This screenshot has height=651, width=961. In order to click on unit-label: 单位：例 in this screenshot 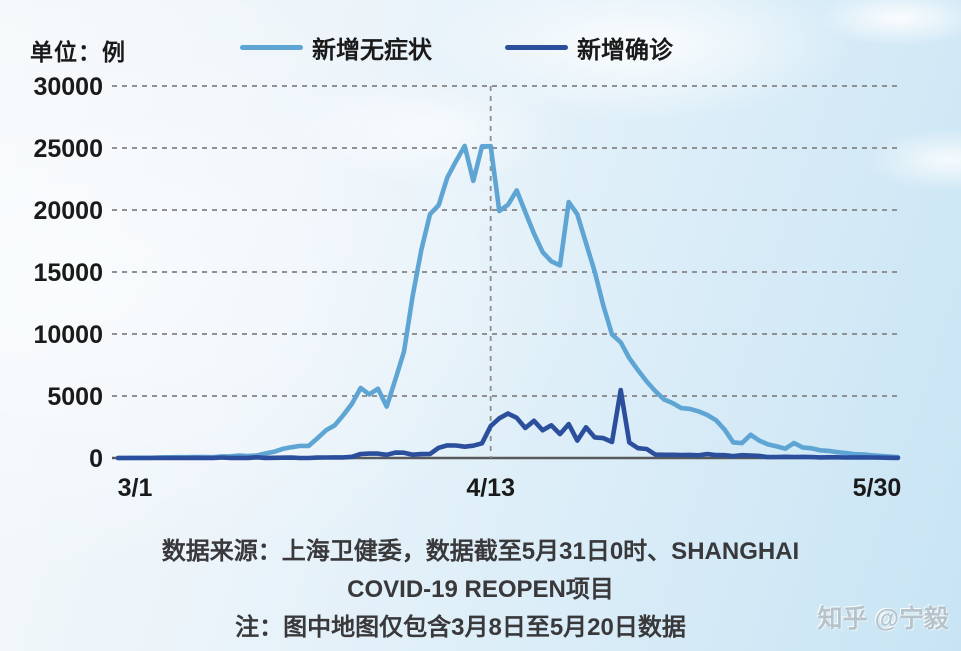, I will do `click(78, 52)`.